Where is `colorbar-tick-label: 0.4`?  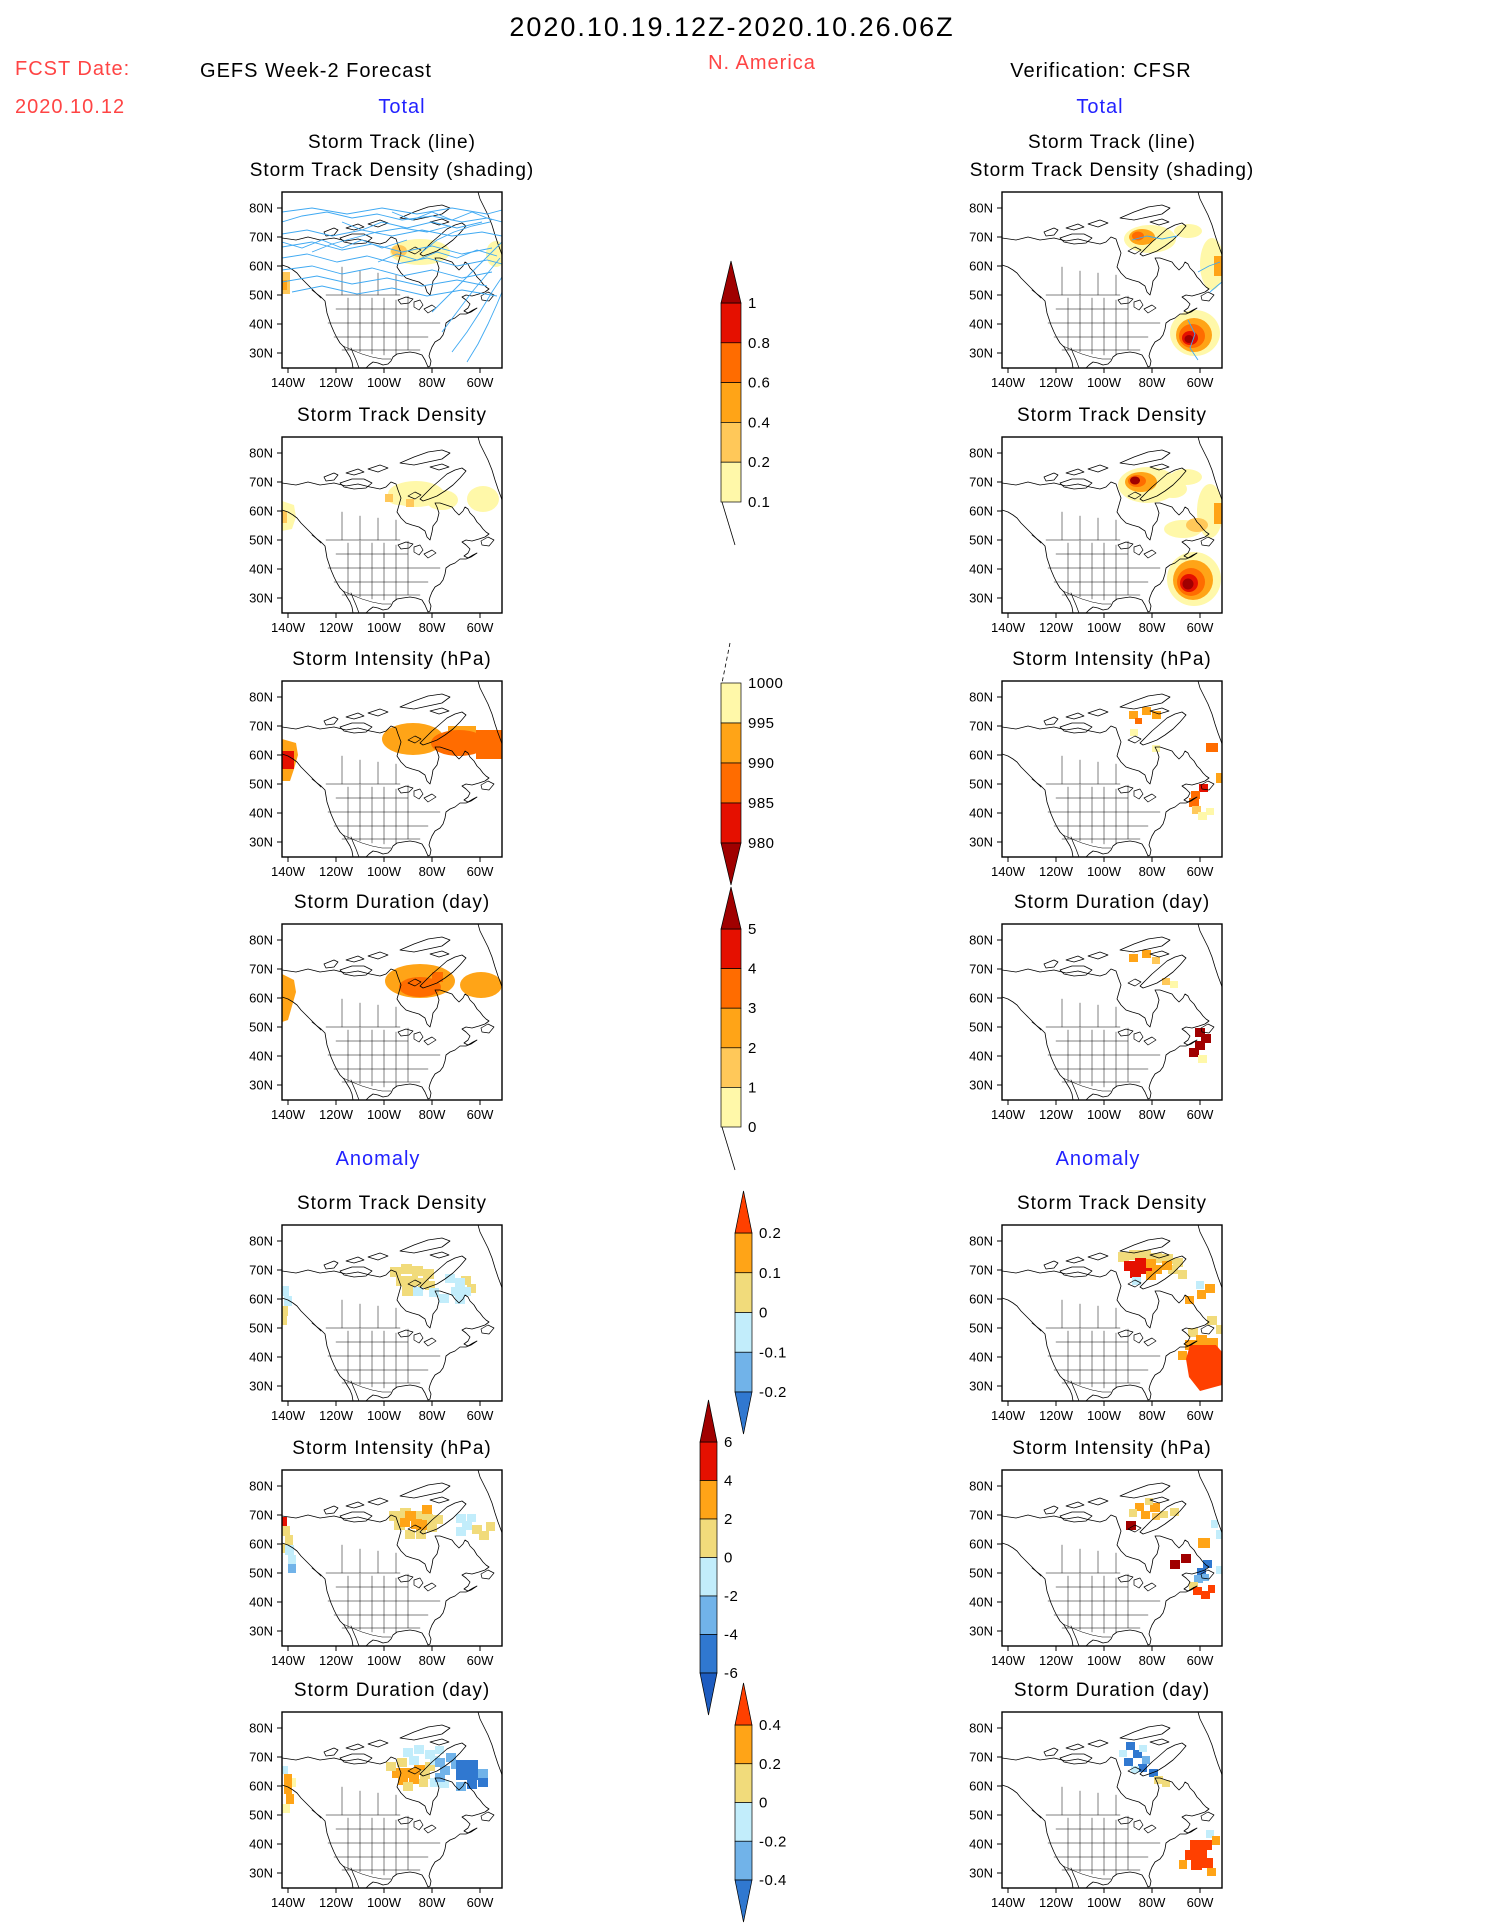 colorbar-tick-label: 0.4 is located at coordinates (759, 422).